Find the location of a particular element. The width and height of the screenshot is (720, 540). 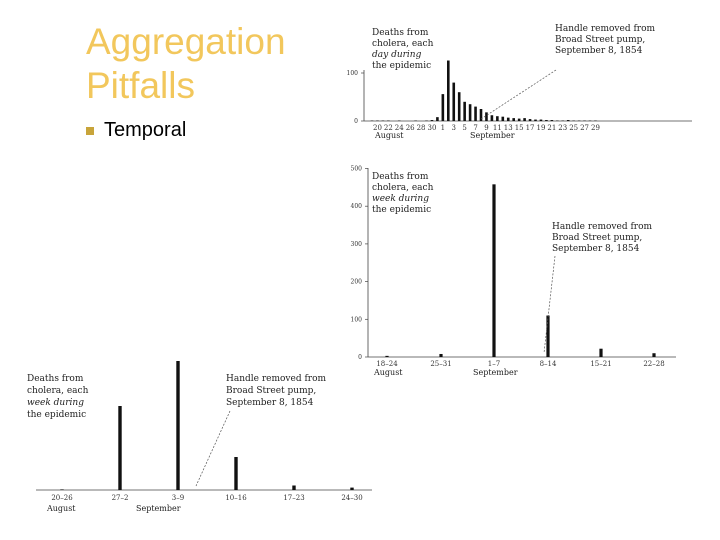

weekly-ytick-label: 200 is located at coordinates (357, 282).